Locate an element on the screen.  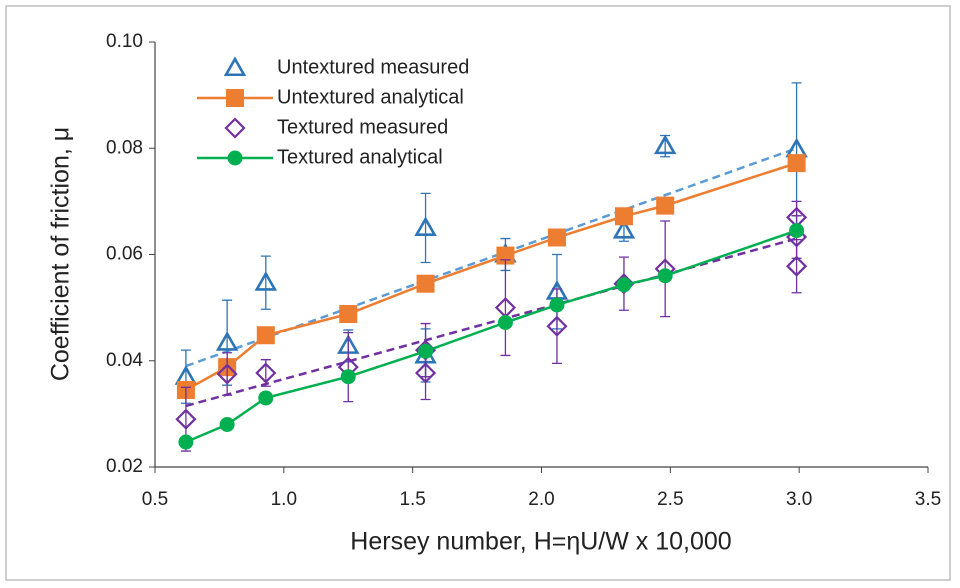
y-tick-label: 0.08 is located at coordinates (124, 147).